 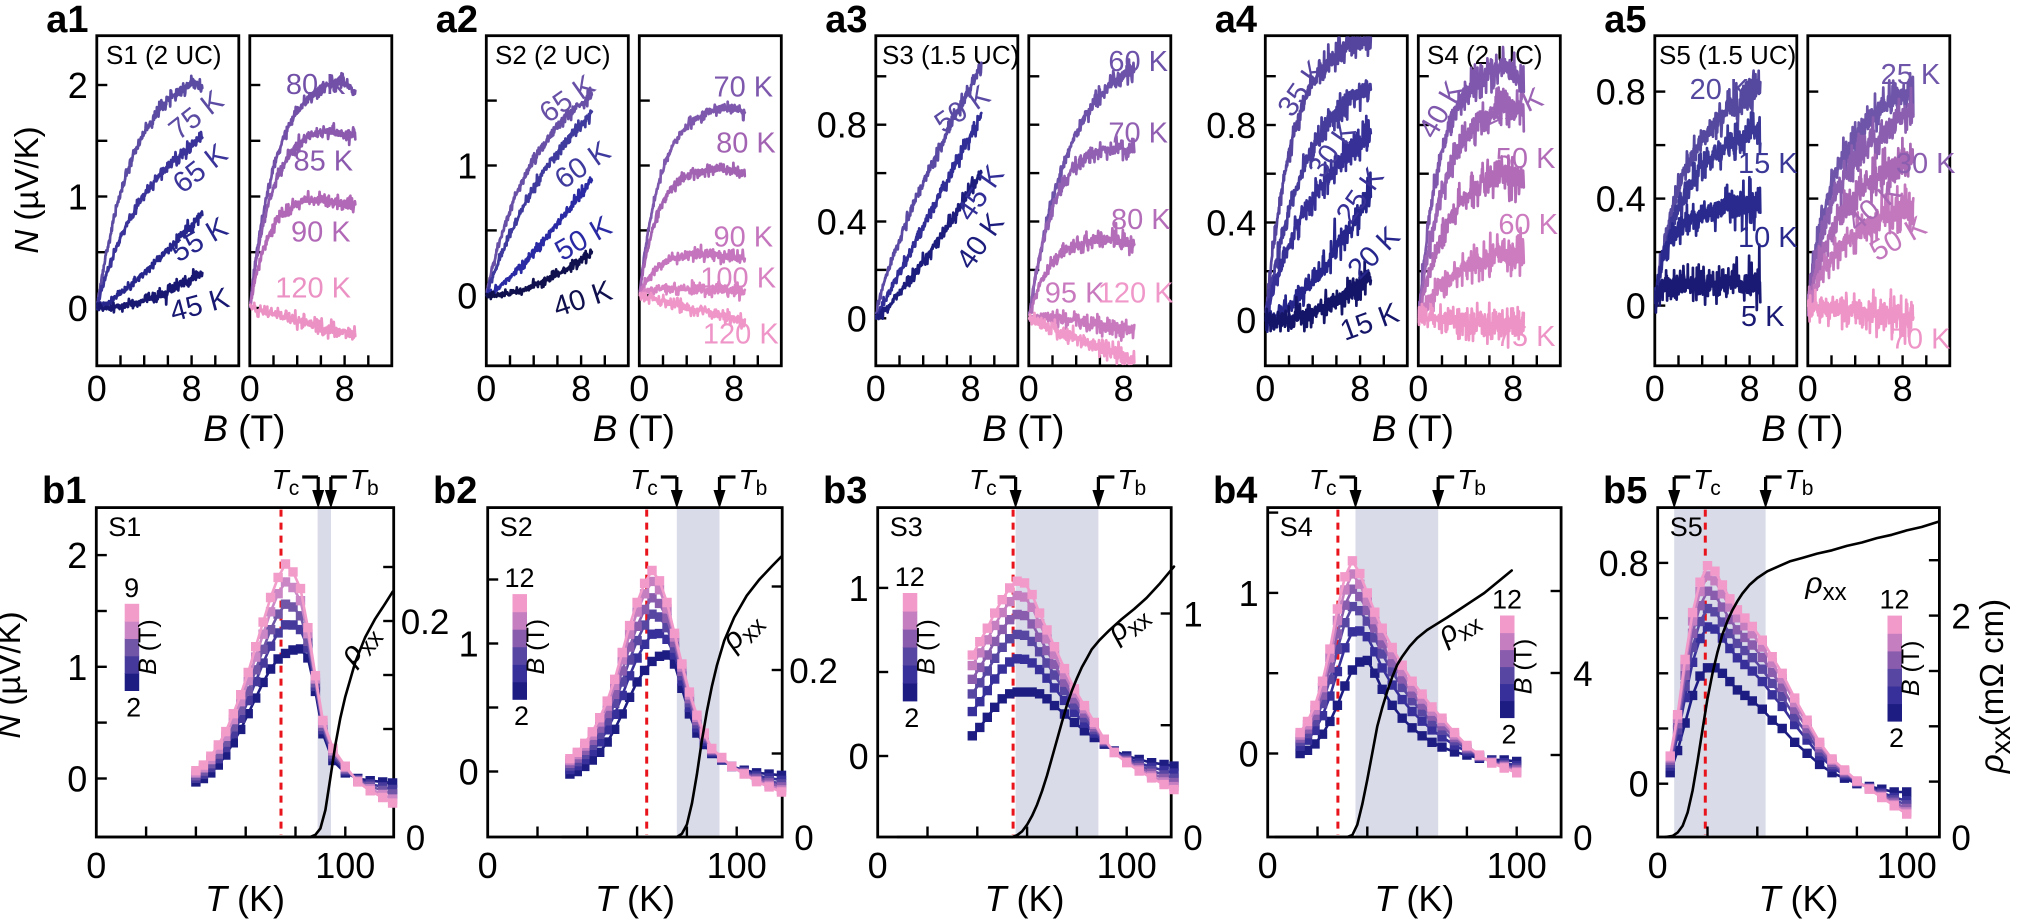 What do you see at coordinates (1485, 55) in the screenshot?
I see `svg-text: S4 (2 UC)` at bounding box center [1485, 55].